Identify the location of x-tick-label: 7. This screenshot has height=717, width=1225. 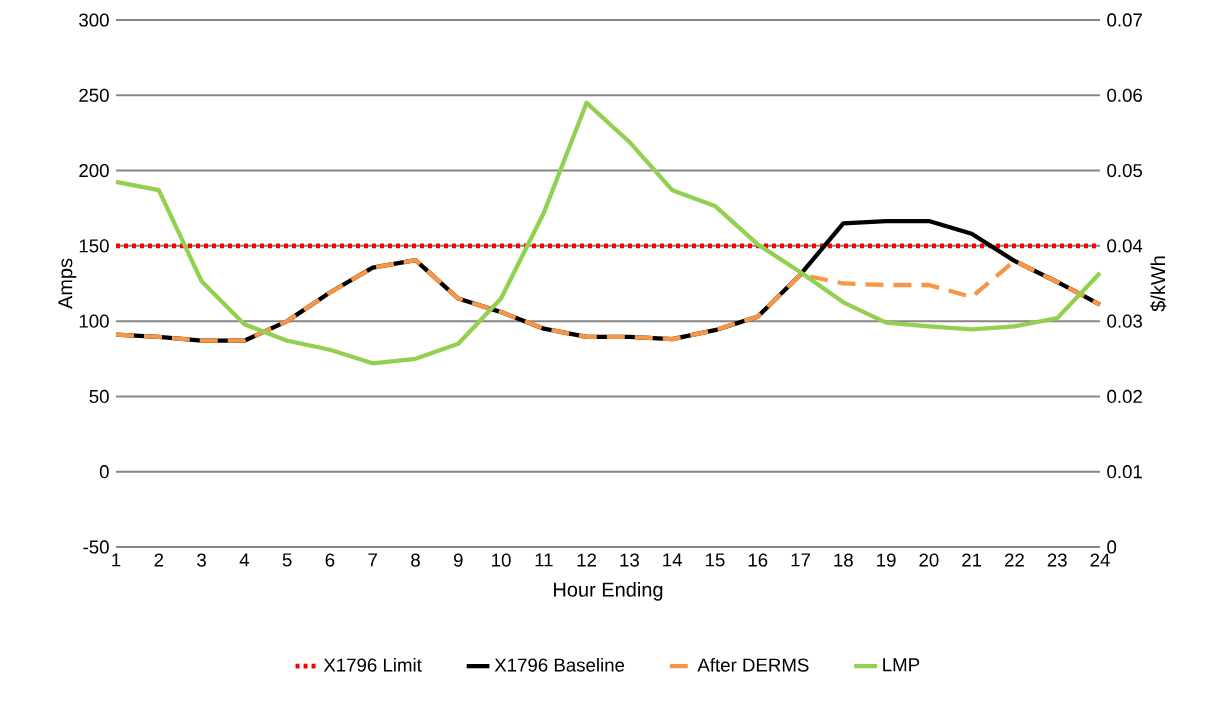
(372, 560).